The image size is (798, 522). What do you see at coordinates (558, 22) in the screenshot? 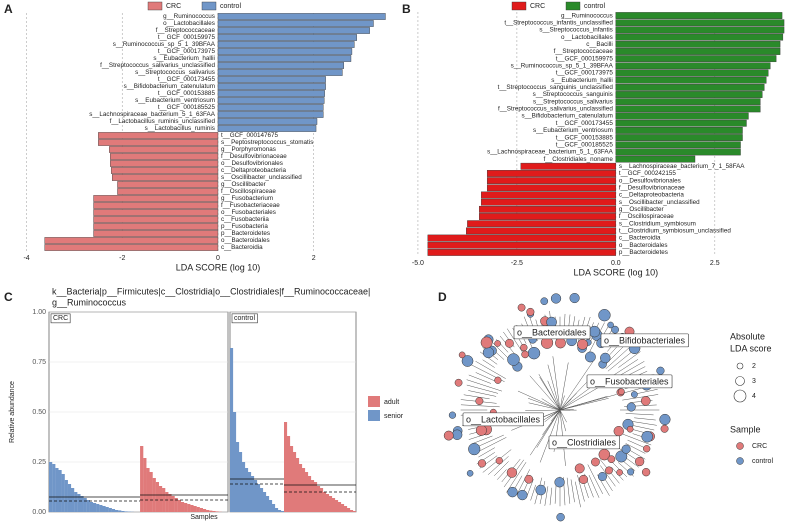
I see `category-label: t__Streptococcus_infantis_unclassified` at bounding box center [558, 22].